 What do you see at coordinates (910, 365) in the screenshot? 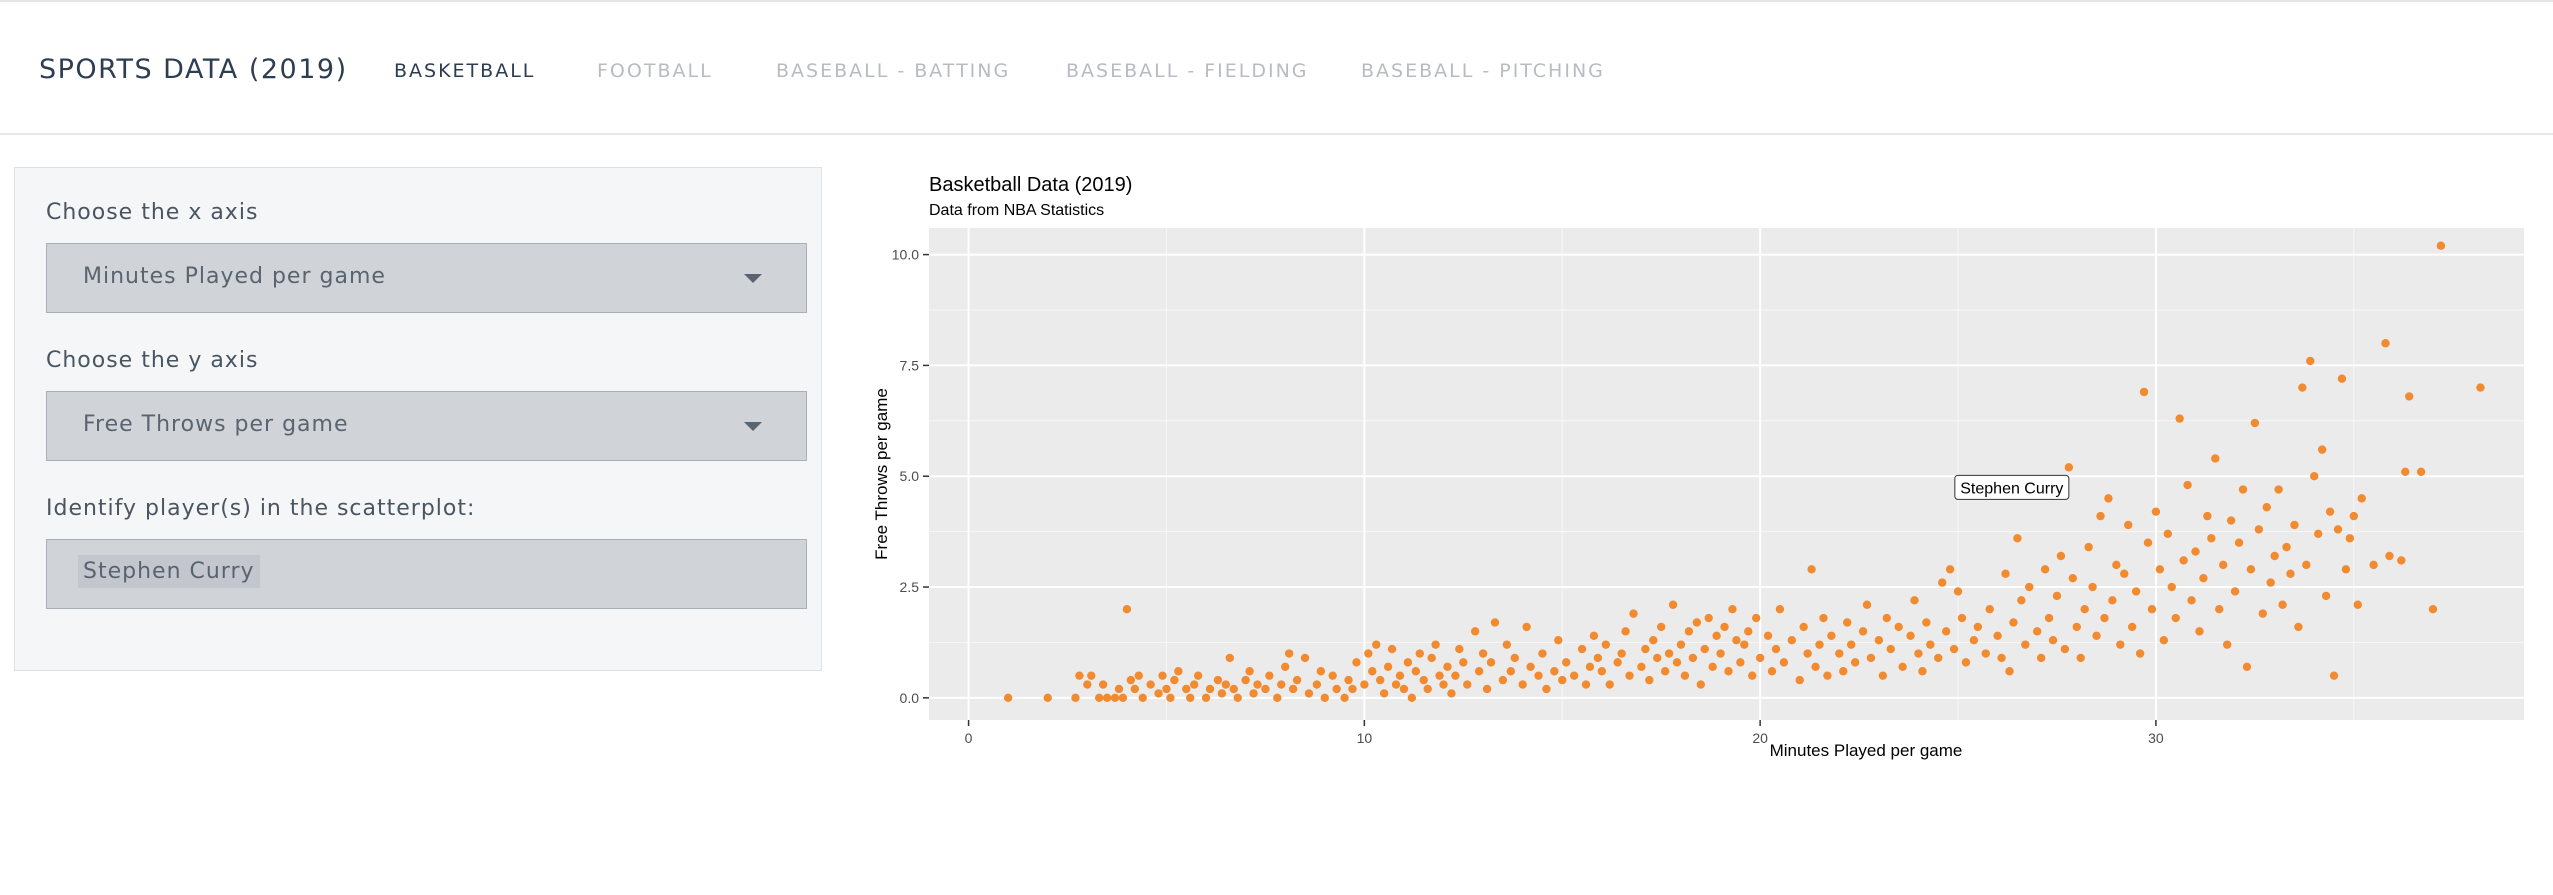
I see `y-tick-label: 7.5` at bounding box center [910, 365].